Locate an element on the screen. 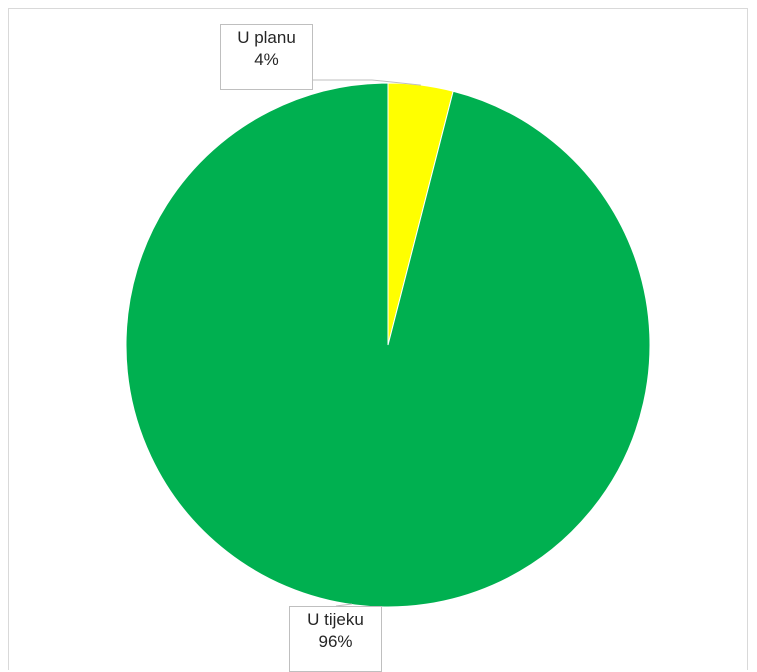 This screenshot has height=672, width=757. label-u-tijeku-percent: 96% is located at coordinates (335, 641).